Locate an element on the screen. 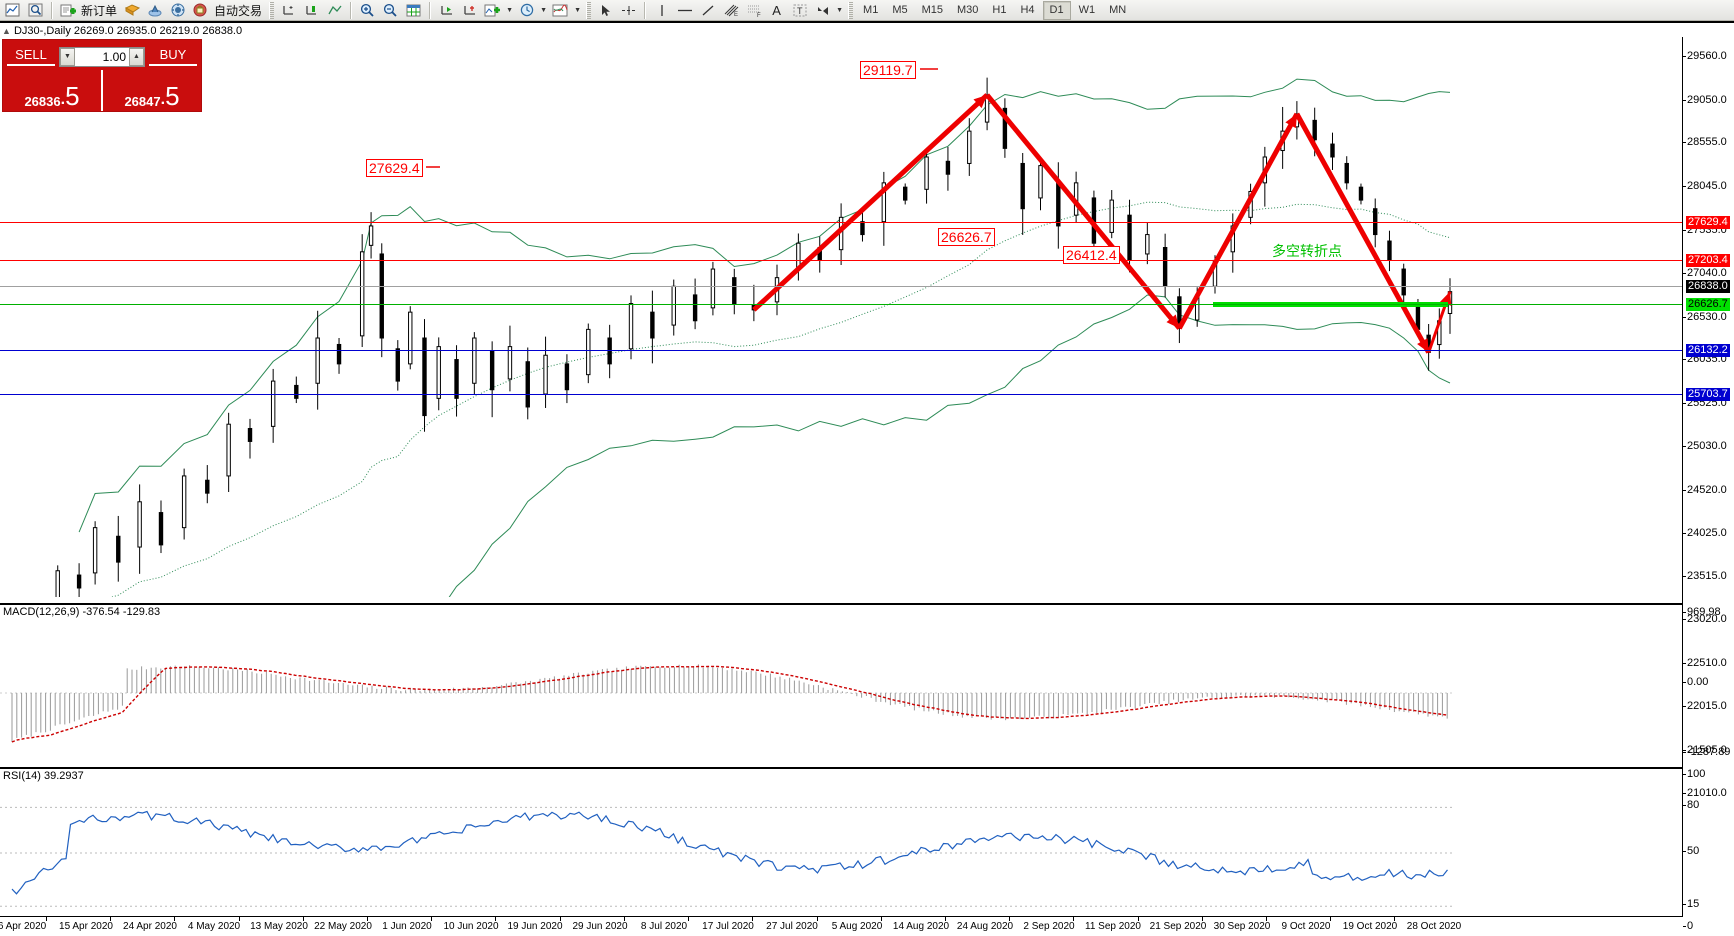 This screenshot has width=1734, height=936. add-indicator-dropdown-icon: ▼ is located at coordinates (509, 10).